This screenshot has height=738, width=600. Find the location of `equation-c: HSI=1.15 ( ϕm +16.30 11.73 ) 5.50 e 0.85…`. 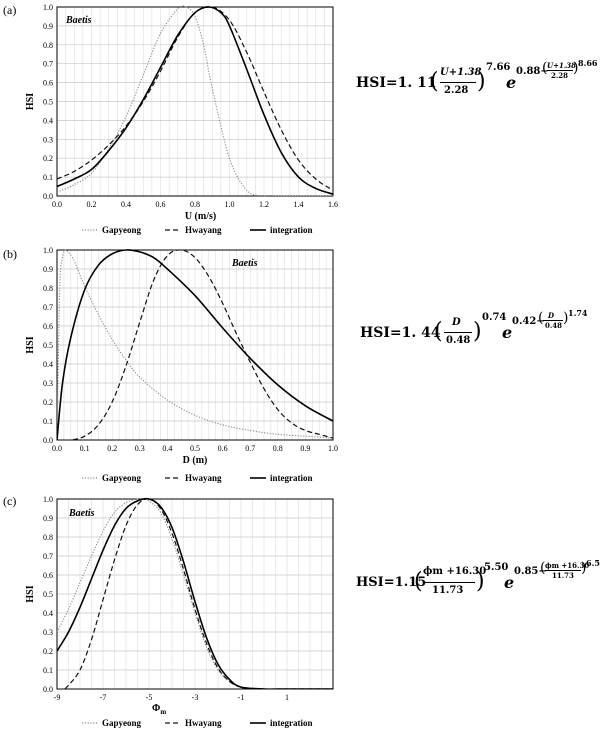

equation-c: HSI=1.15 ( ϕm +16.30 11.73 ) 5.50 e 0.85… is located at coordinates (478, 583).